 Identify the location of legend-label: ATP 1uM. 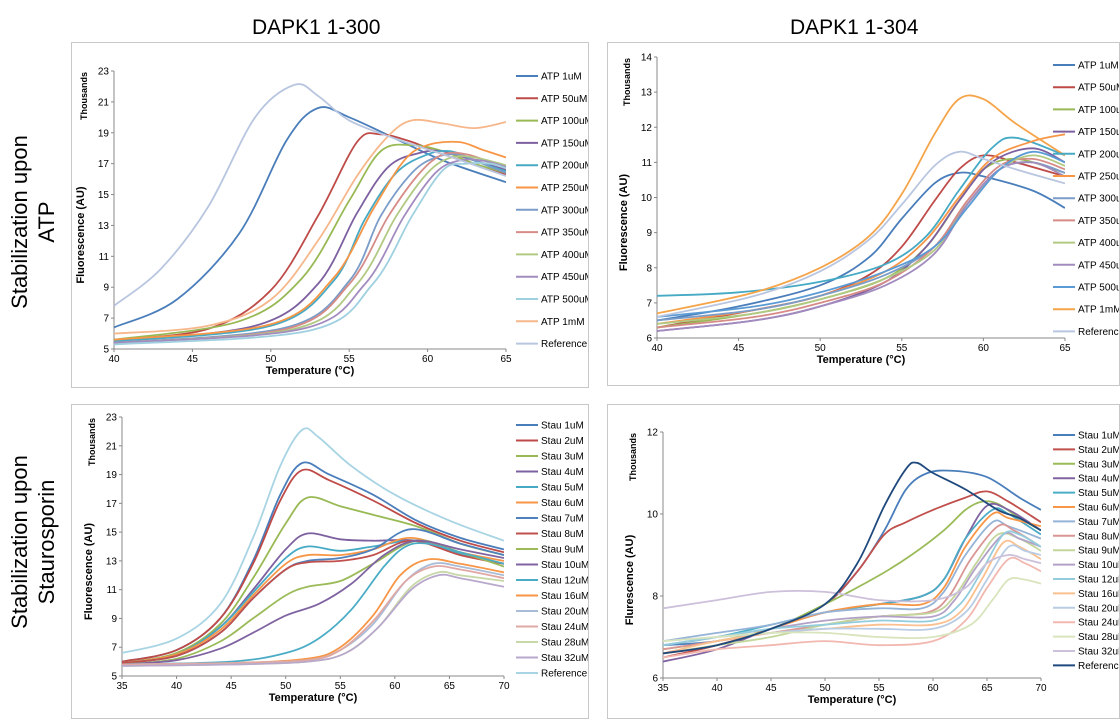
(1098, 66).